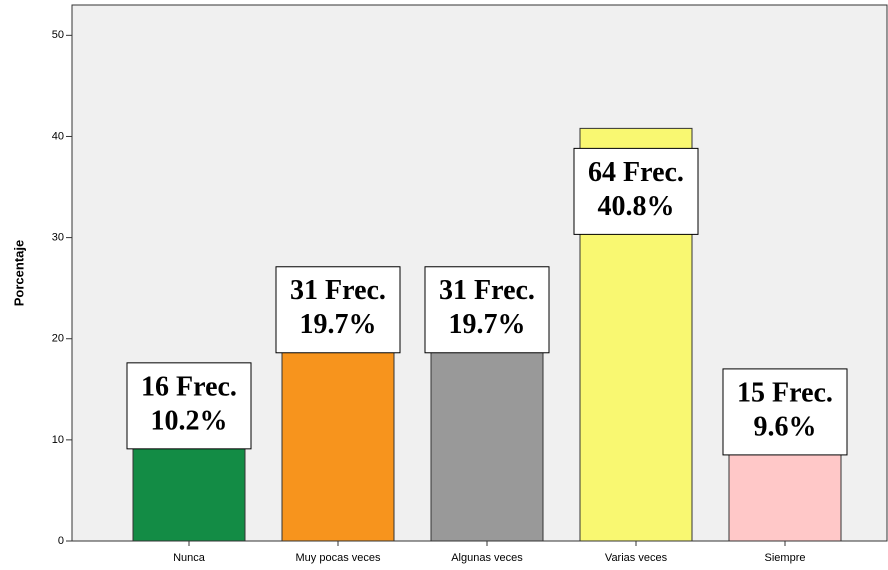 The height and width of the screenshot is (570, 888). I want to click on x-tick-label: Algunas veces, so click(487, 558).